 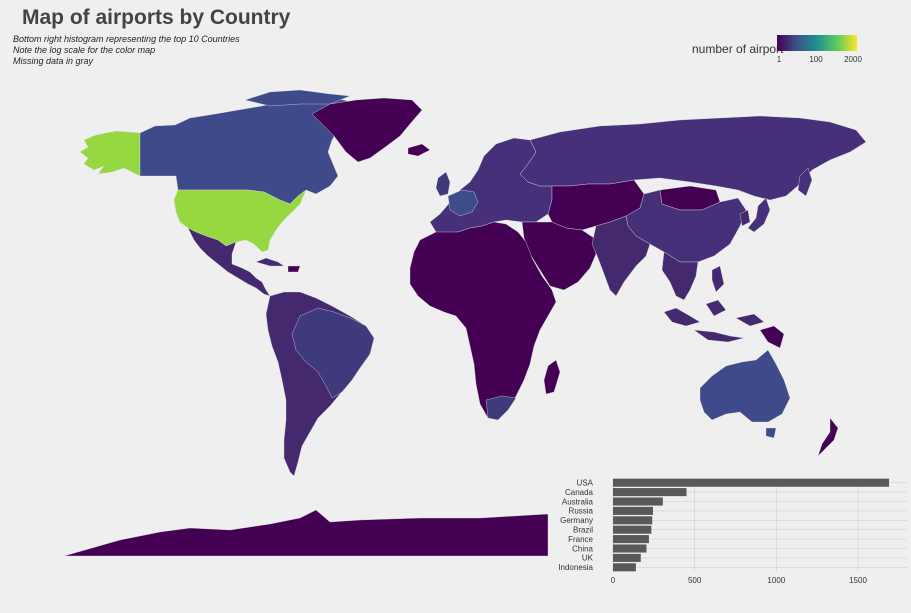 What do you see at coordinates (858, 580) in the screenshot?
I see `histogram-tick-label: 1500` at bounding box center [858, 580].